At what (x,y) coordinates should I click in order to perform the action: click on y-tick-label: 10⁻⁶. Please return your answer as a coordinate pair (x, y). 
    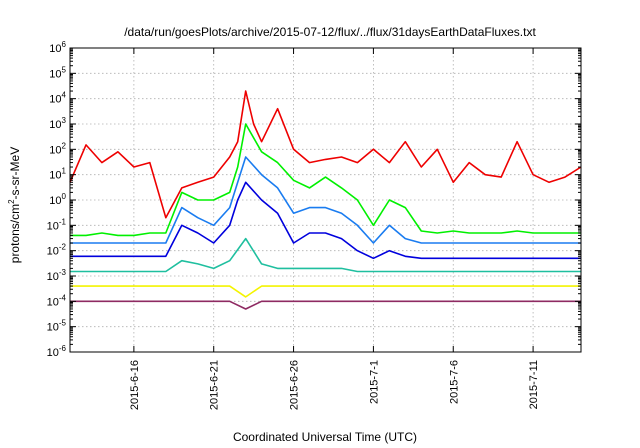
    Looking at the image, I should click on (57, 351).